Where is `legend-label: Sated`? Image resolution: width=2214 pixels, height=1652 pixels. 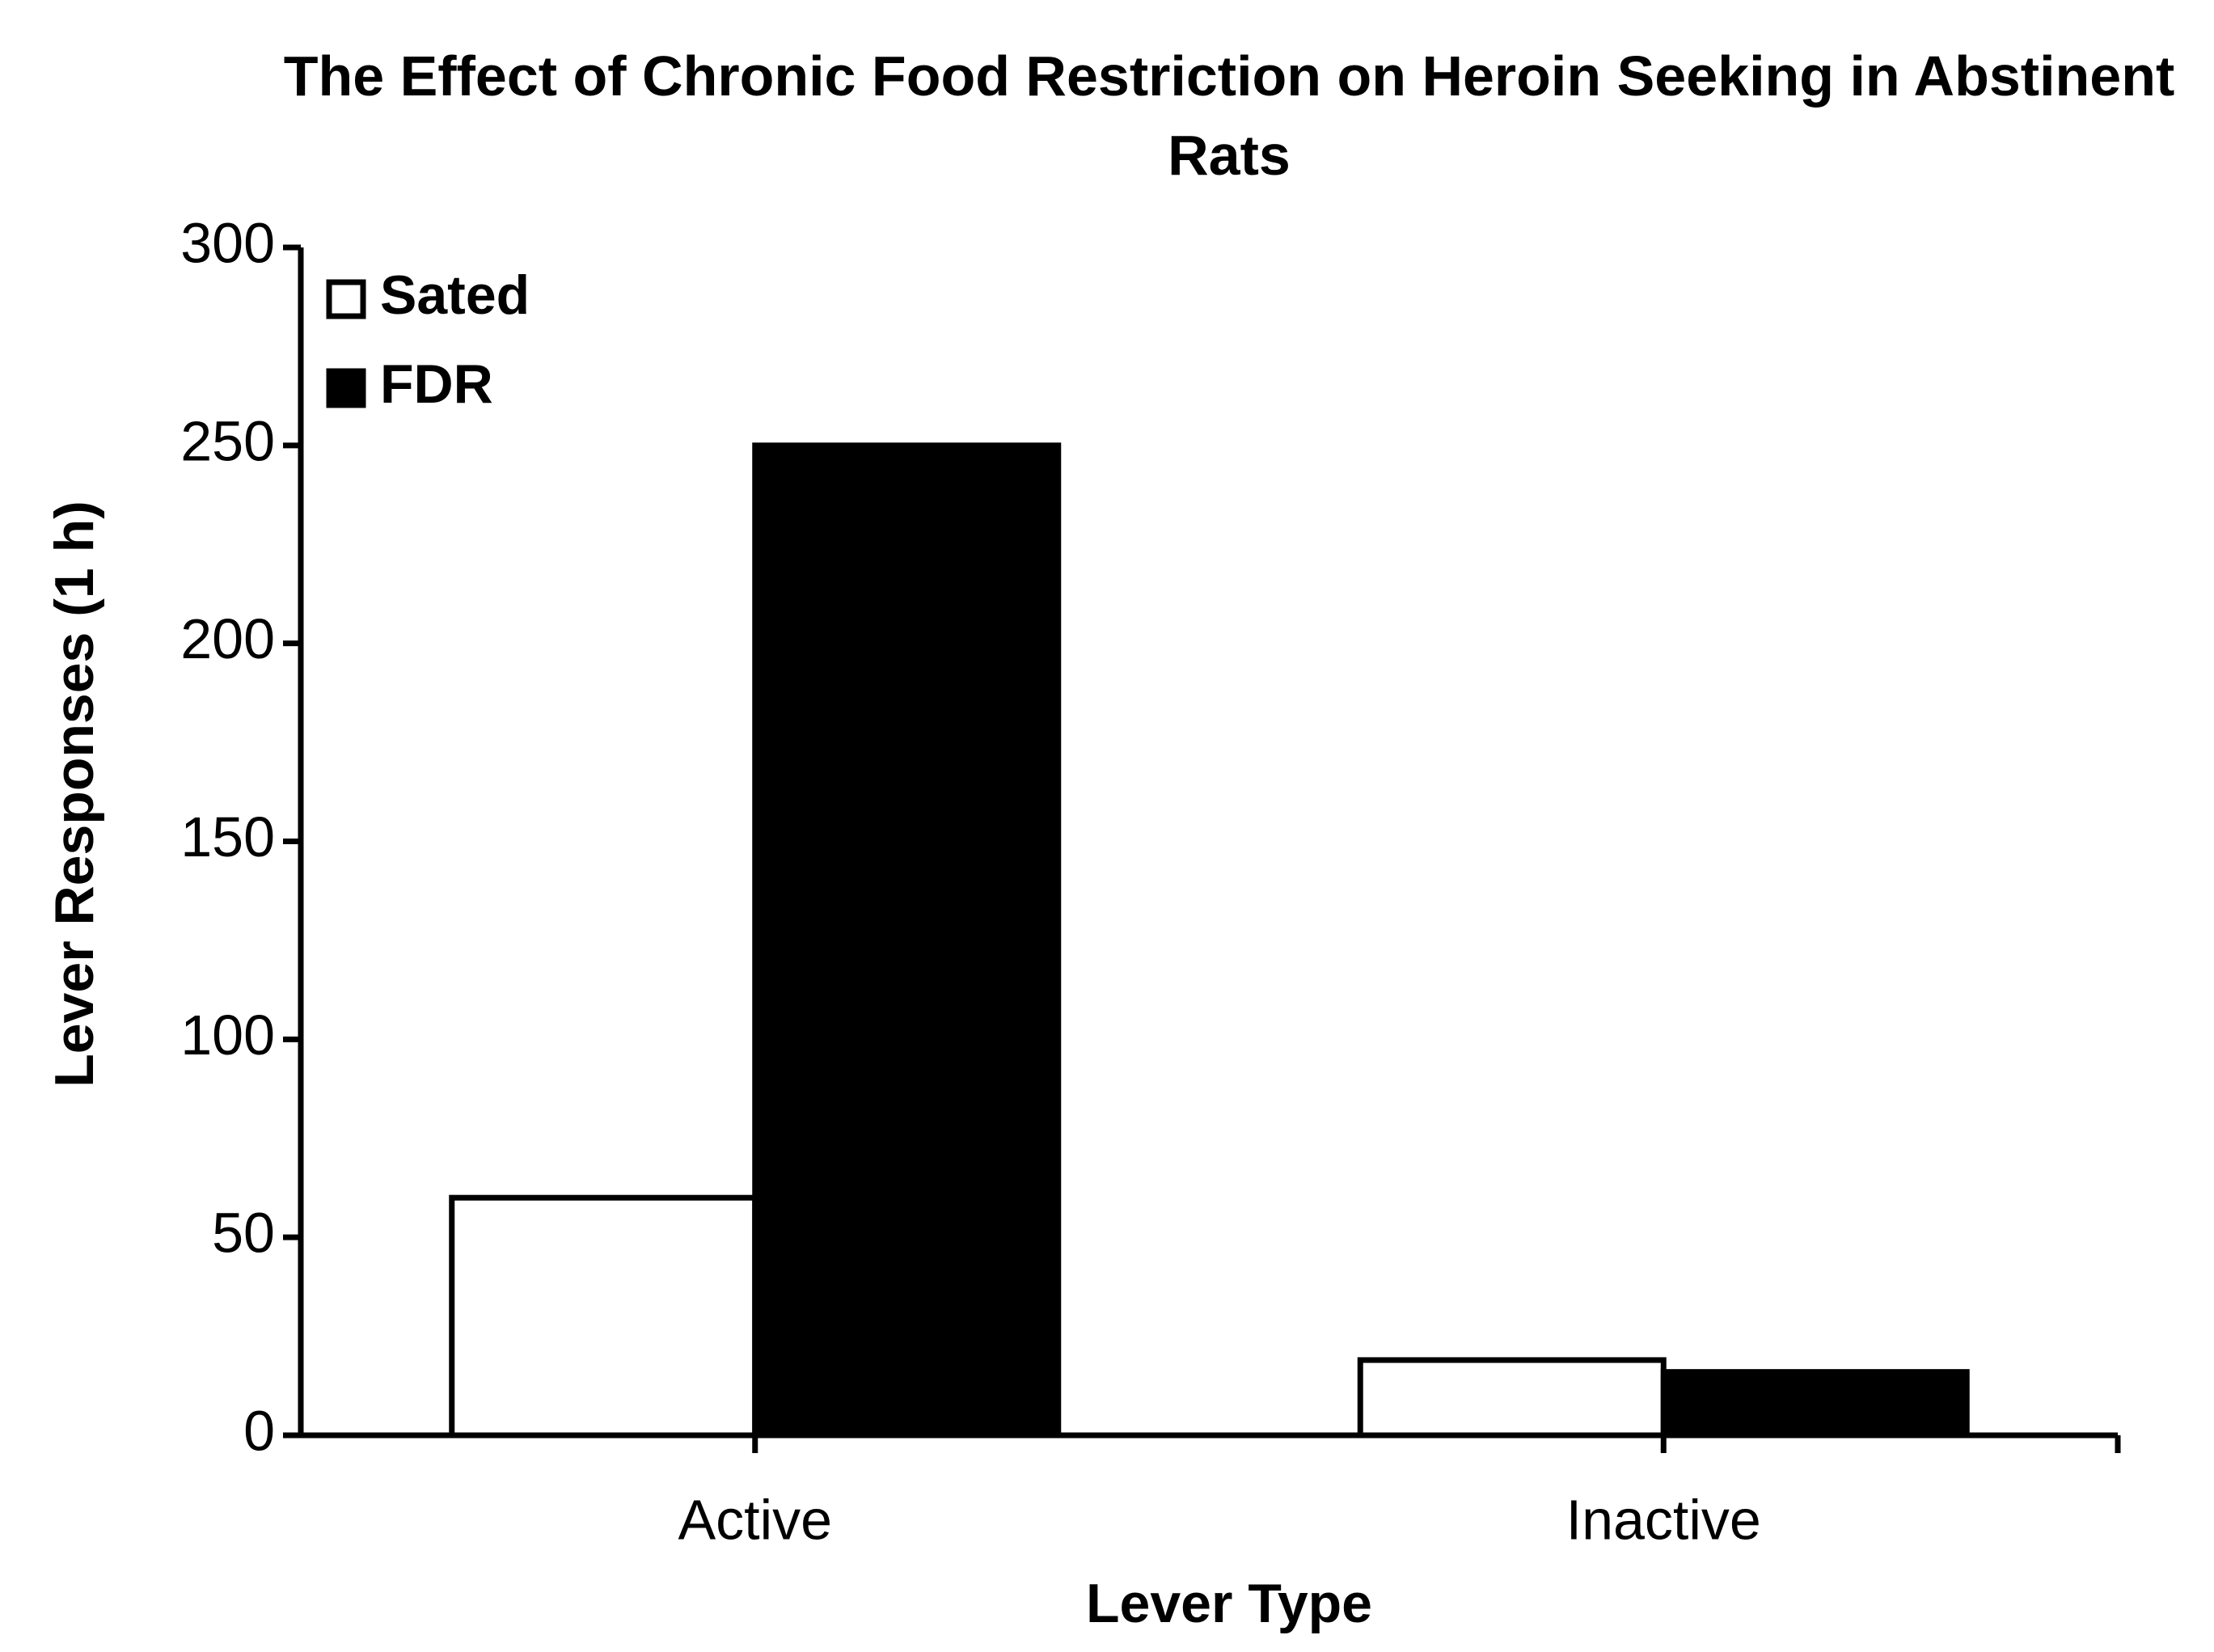
legend-label: Sated is located at coordinates (455, 295).